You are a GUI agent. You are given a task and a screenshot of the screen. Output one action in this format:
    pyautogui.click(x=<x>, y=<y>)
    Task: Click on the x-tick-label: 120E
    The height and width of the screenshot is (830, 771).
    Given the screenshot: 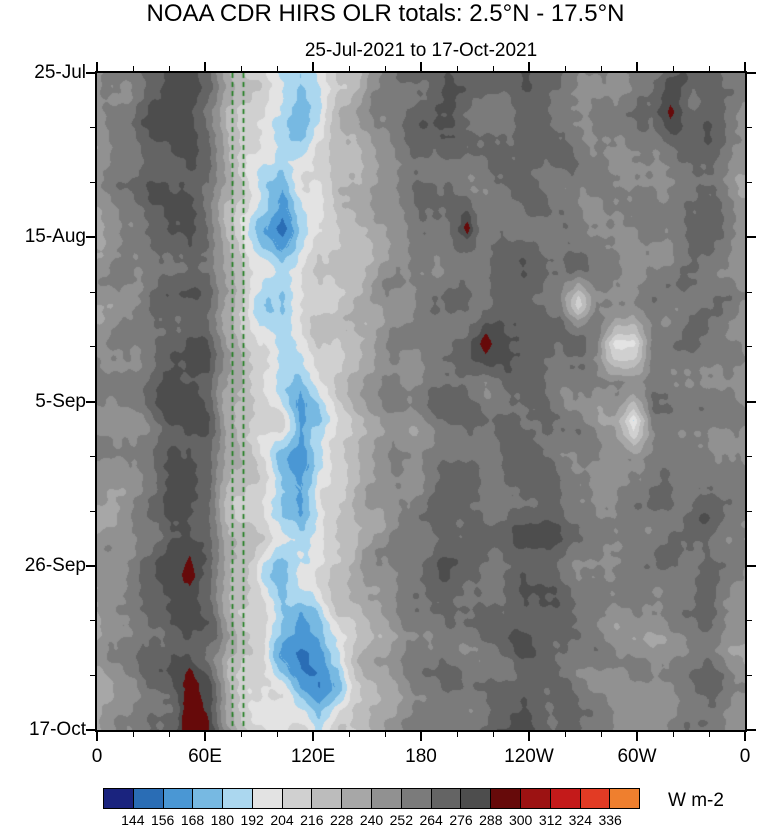 What is the action you would take?
    pyautogui.click(x=313, y=756)
    